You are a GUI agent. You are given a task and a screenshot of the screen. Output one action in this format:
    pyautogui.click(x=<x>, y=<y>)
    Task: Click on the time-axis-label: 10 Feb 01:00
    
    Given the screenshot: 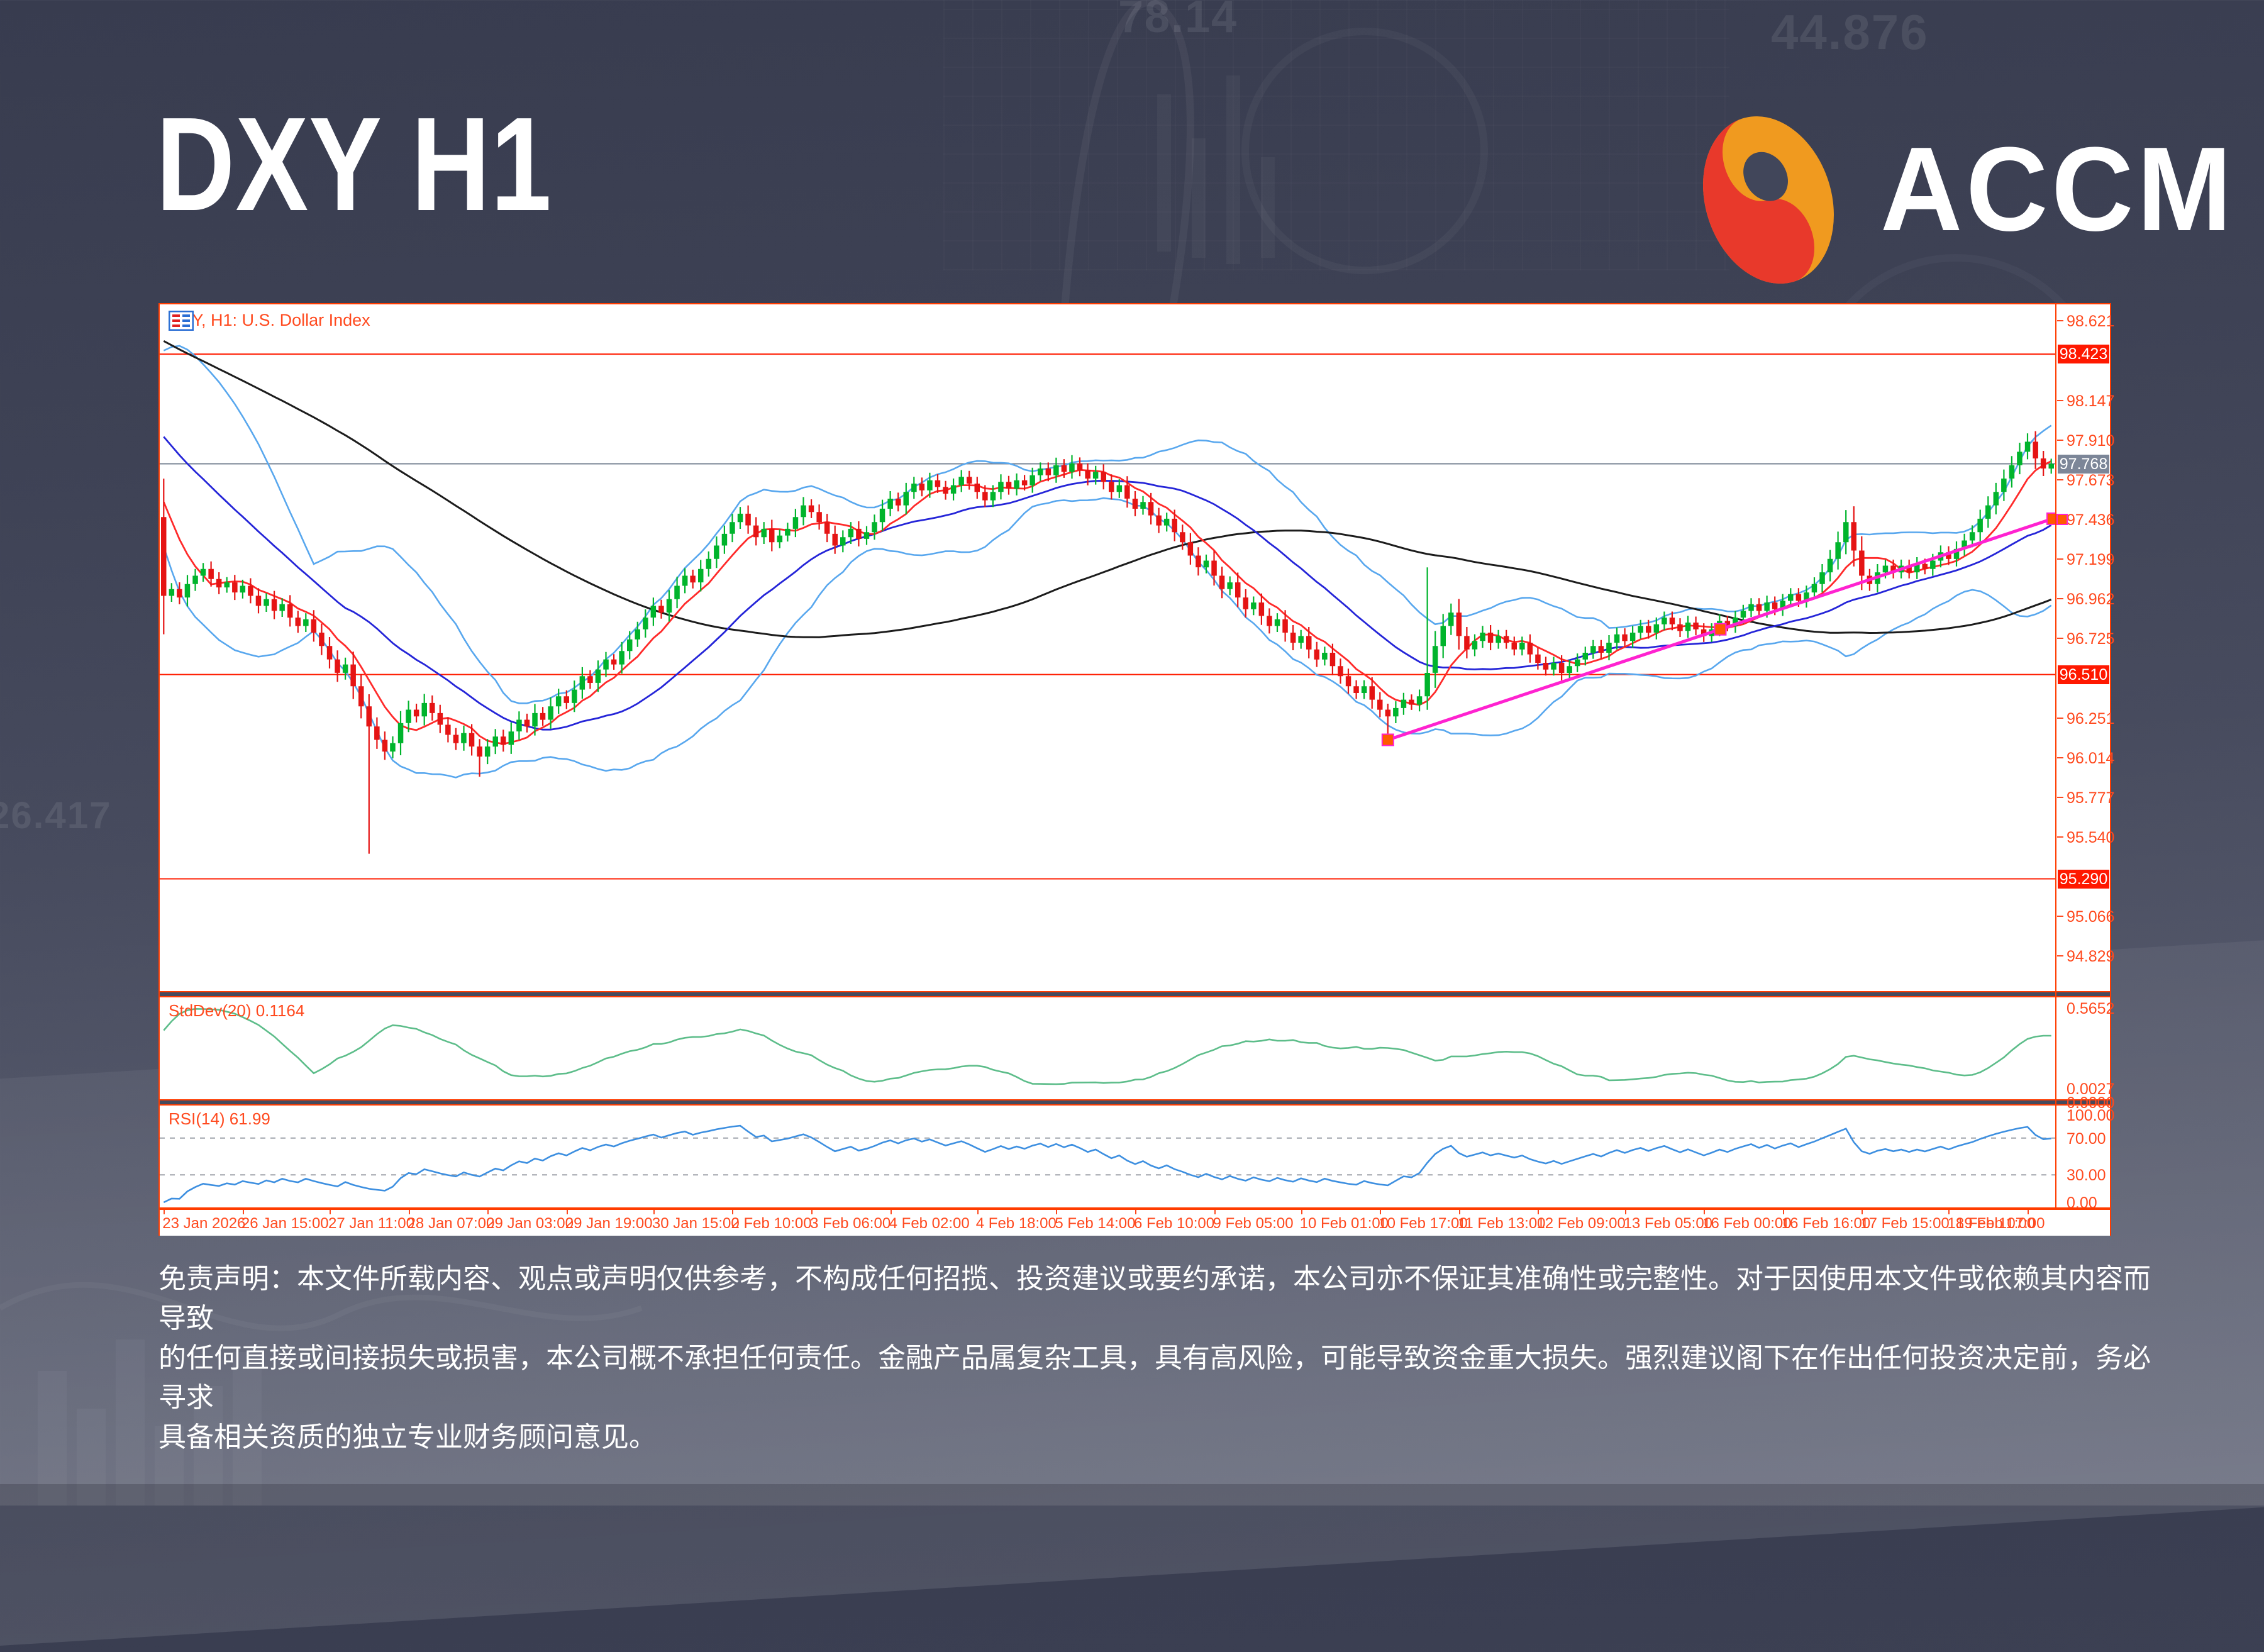 What is the action you would take?
    pyautogui.click(x=1344, y=1223)
    